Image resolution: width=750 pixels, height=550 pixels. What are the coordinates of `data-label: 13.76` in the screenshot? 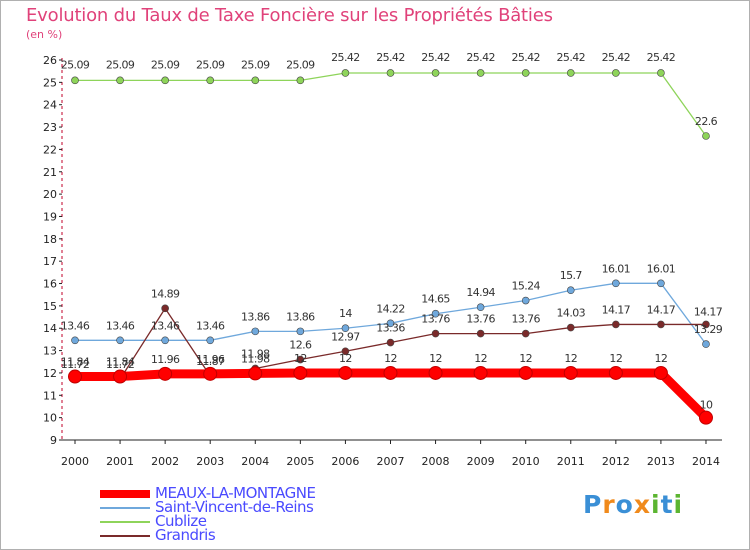 It's located at (435, 319).